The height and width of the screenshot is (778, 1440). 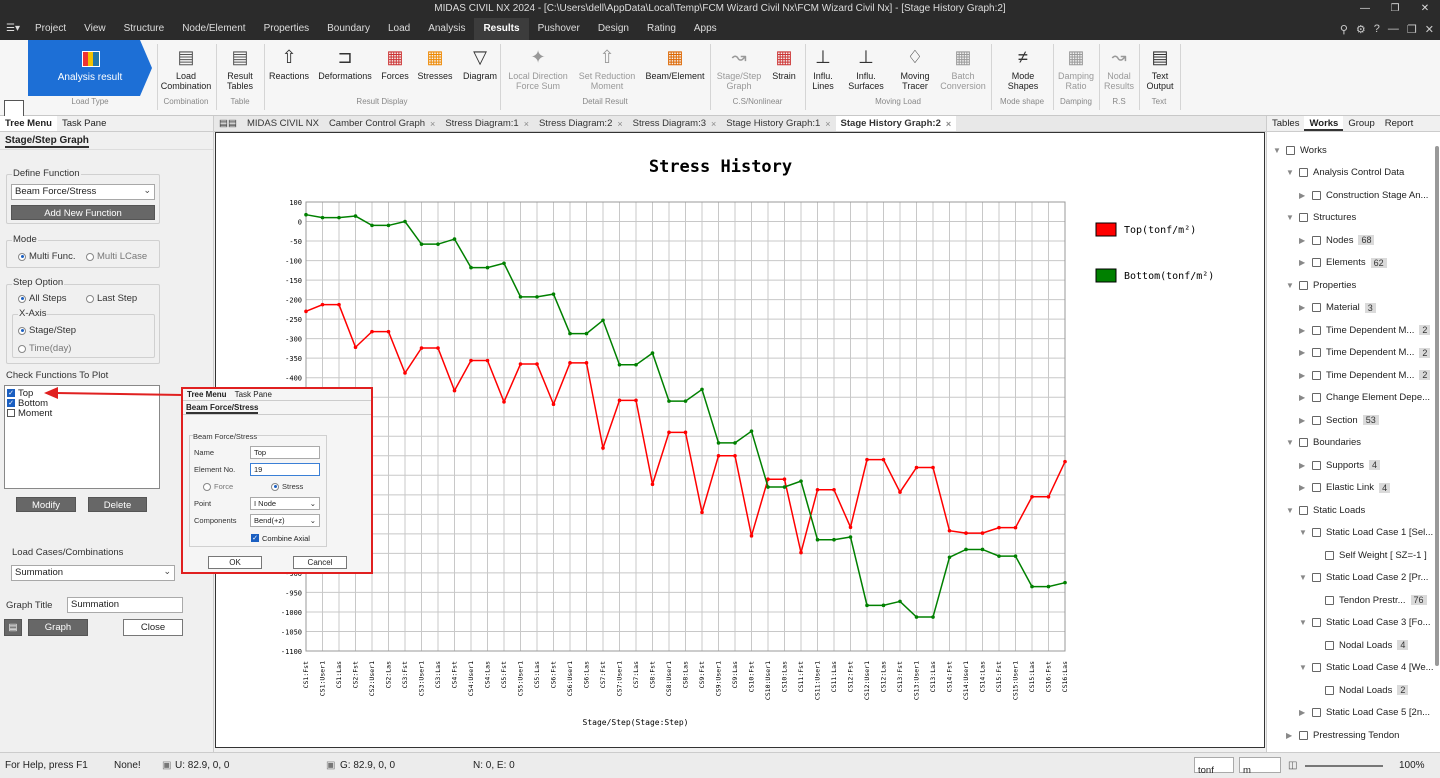 What do you see at coordinates (705, 28) in the screenshot?
I see `menu-item-apps: Apps` at bounding box center [705, 28].